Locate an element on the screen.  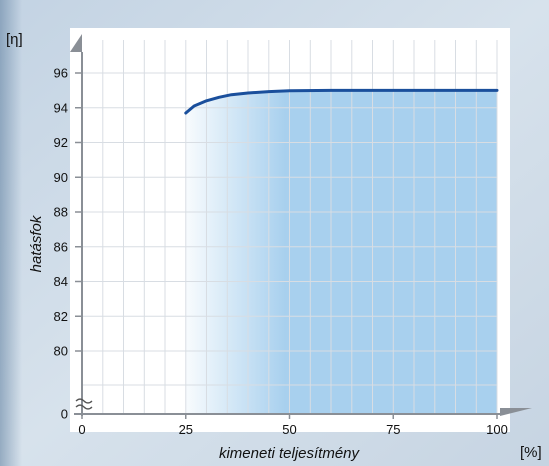
y-tick-label: 82 is located at coordinates (61, 316).